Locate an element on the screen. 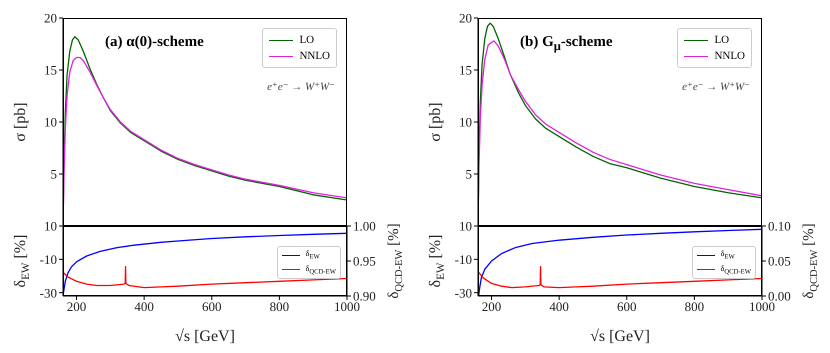 The image size is (830, 353). text: (b) G$_{μ}$-scheme is located at coordinates (566, 44).